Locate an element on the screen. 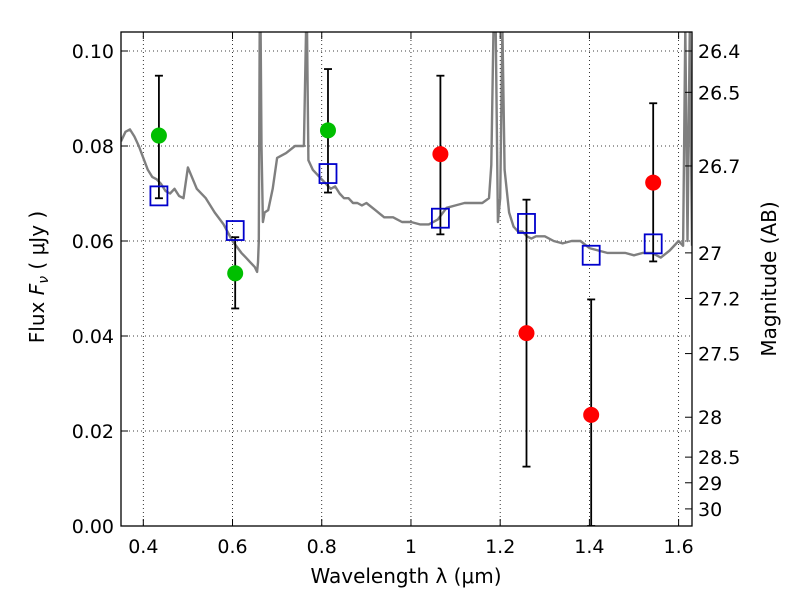  x-axis-label: Wavelength λ (μm) is located at coordinates (405, 576).